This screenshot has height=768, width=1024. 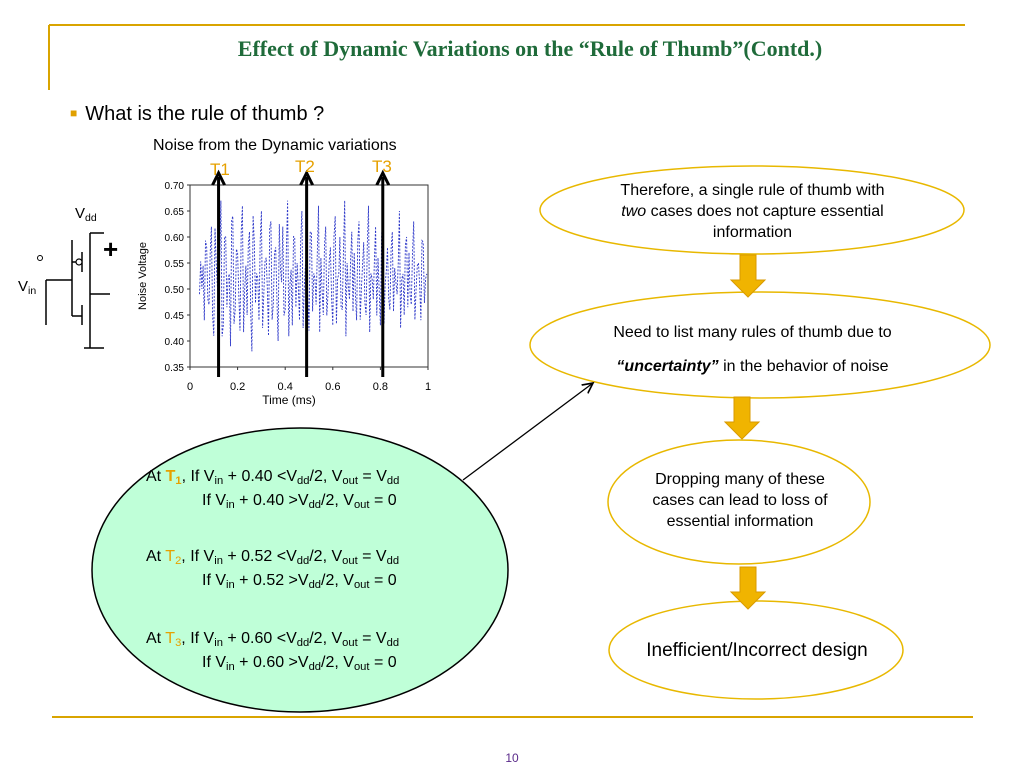 I want to click on y-tick-label: 0.60, so click(x=175, y=238).